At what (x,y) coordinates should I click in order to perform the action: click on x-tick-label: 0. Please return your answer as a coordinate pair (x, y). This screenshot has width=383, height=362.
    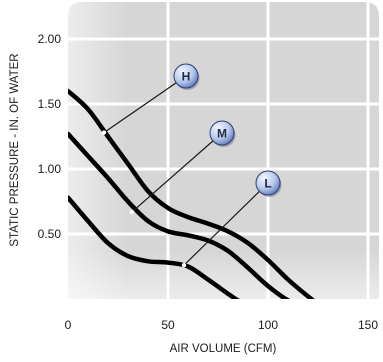
    Looking at the image, I should click on (68, 325).